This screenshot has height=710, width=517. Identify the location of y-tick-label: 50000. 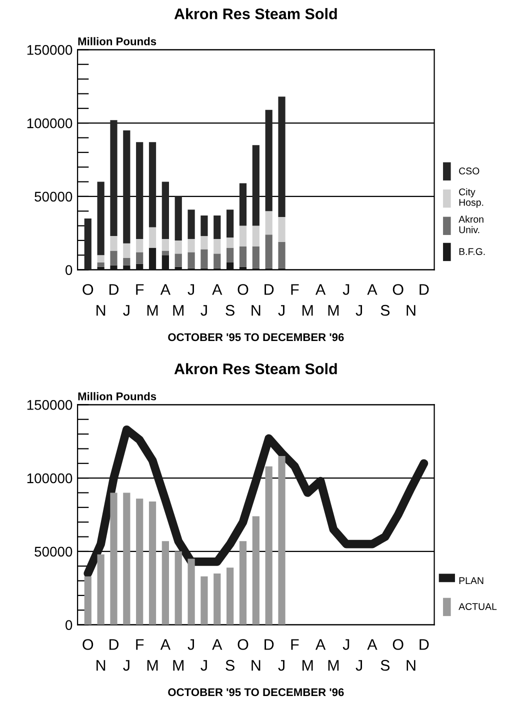
(53, 551).